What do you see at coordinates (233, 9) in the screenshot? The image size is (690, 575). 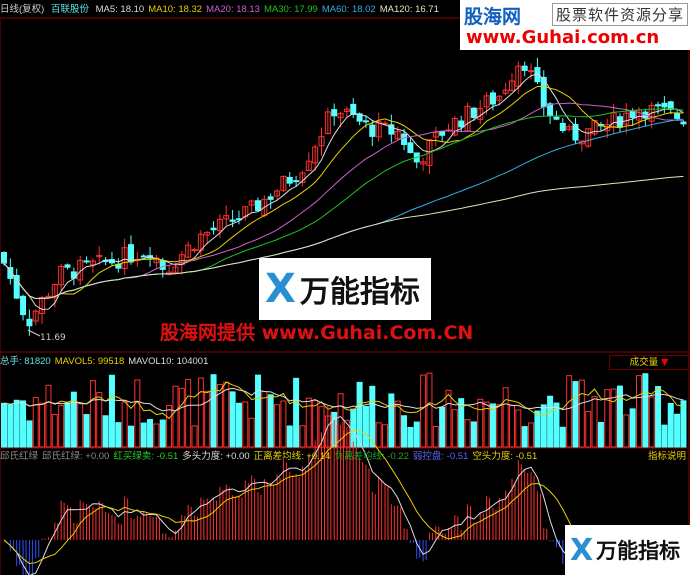 I see `ma-value: MA20: 18.13` at bounding box center [233, 9].